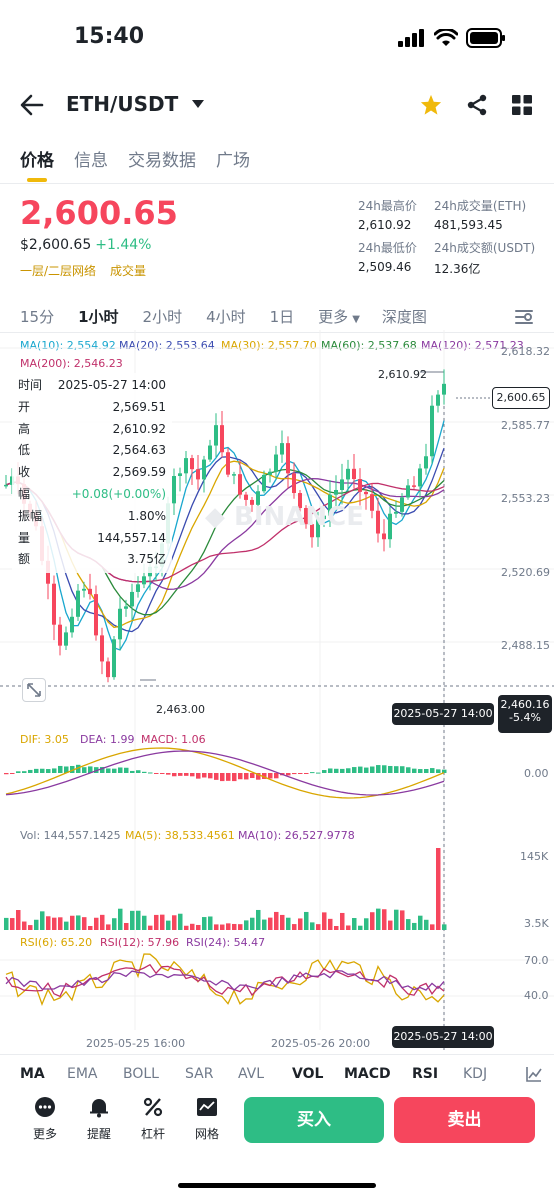  I want to click on caret-down-icon: ▼, so click(356, 319).